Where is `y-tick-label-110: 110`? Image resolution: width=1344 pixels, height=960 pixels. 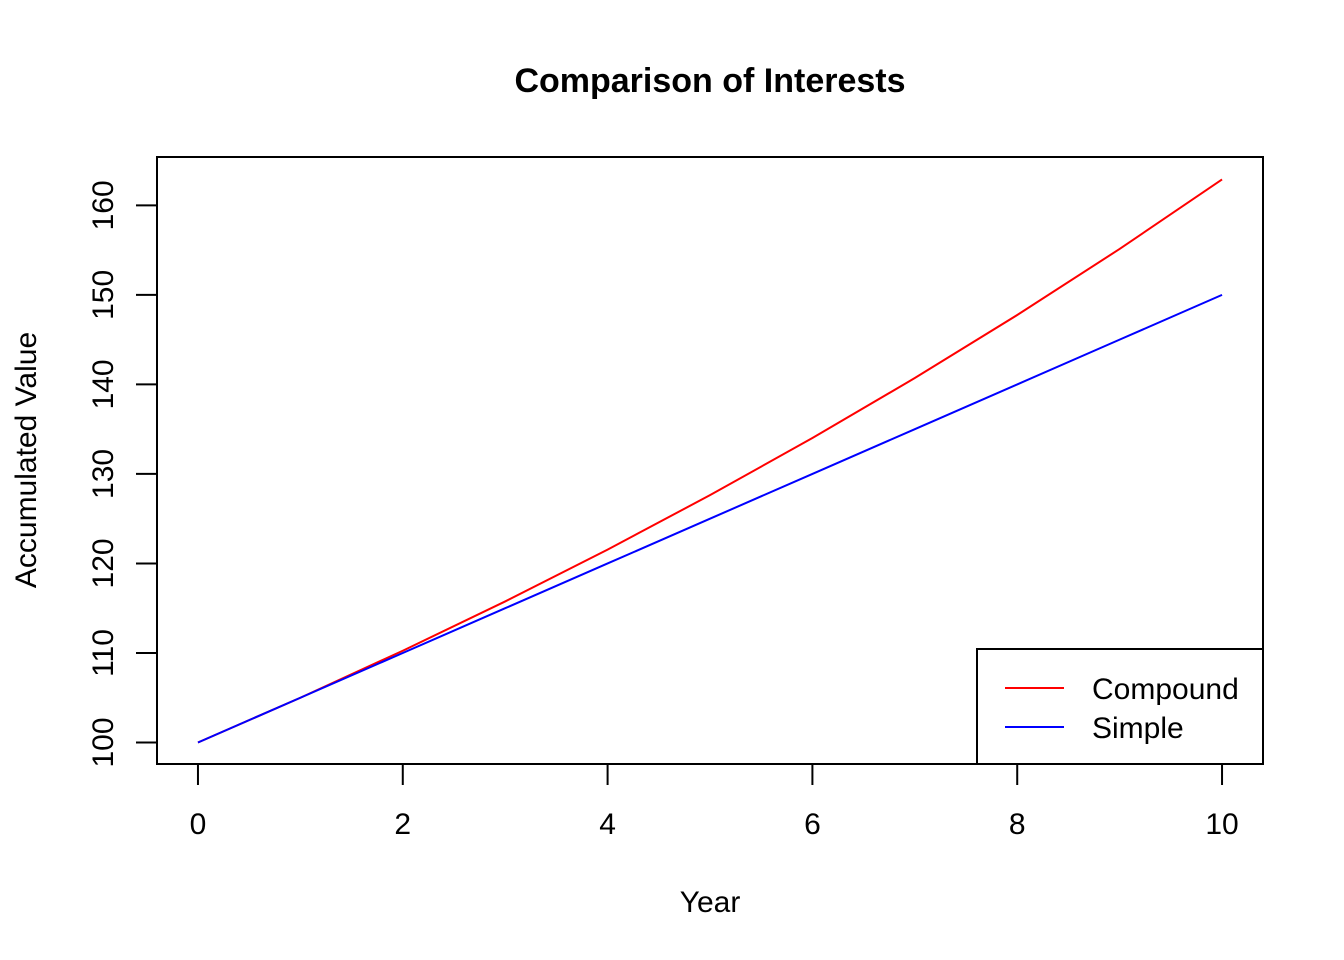 y-tick-label-110: 110 is located at coordinates (103, 653).